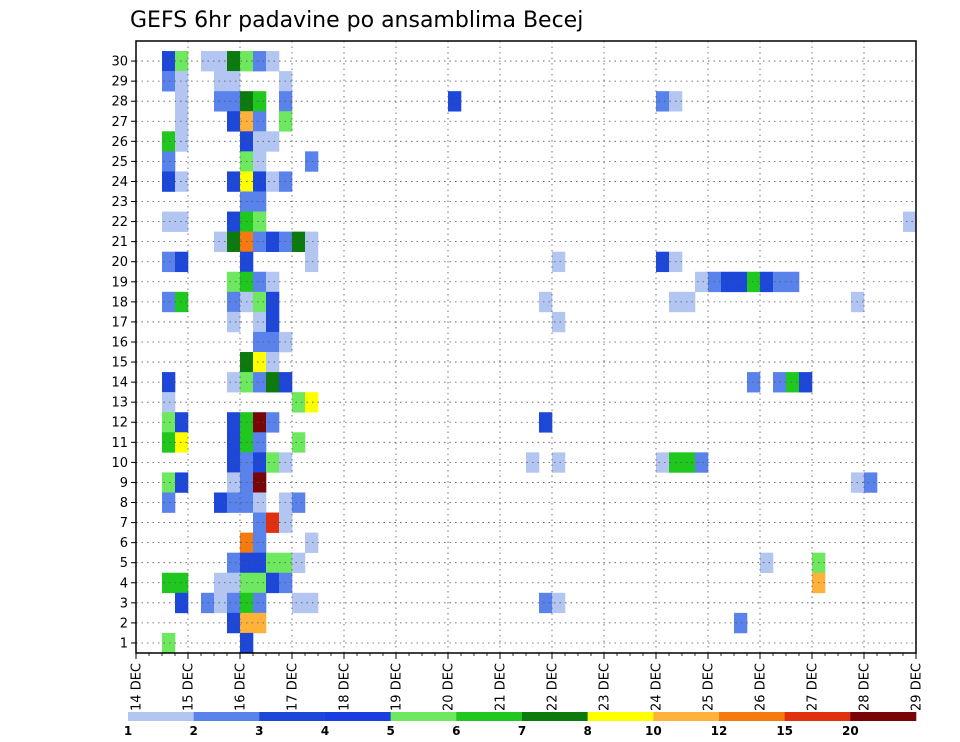  What do you see at coordinates (241, 687) in the screenshot?
I see `x-tick-label: 16 DEC` at bounding box center [241, 687].